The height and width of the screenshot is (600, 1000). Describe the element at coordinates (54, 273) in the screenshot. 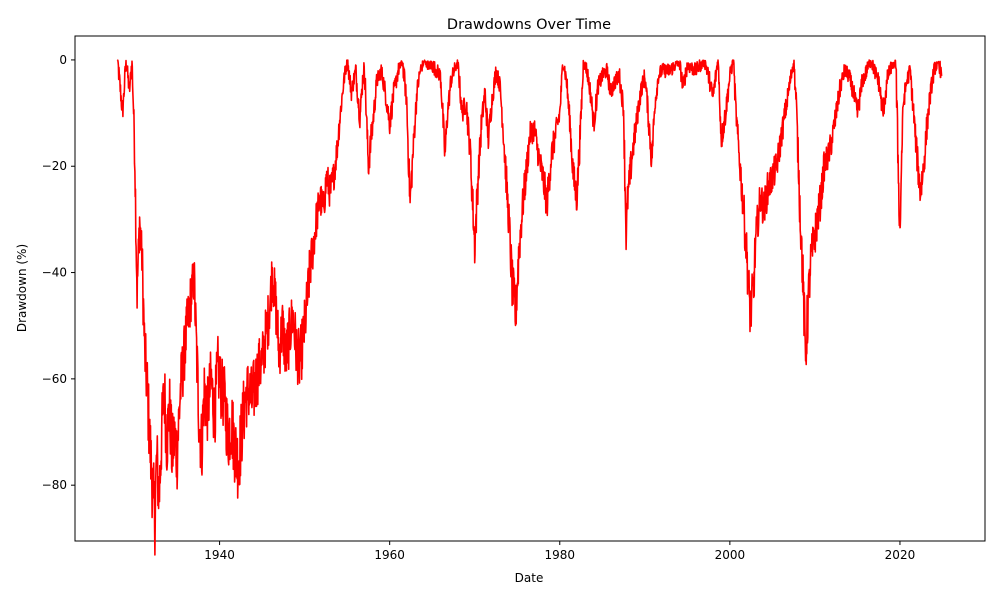

I see `y-tick-label: −40` at that location.